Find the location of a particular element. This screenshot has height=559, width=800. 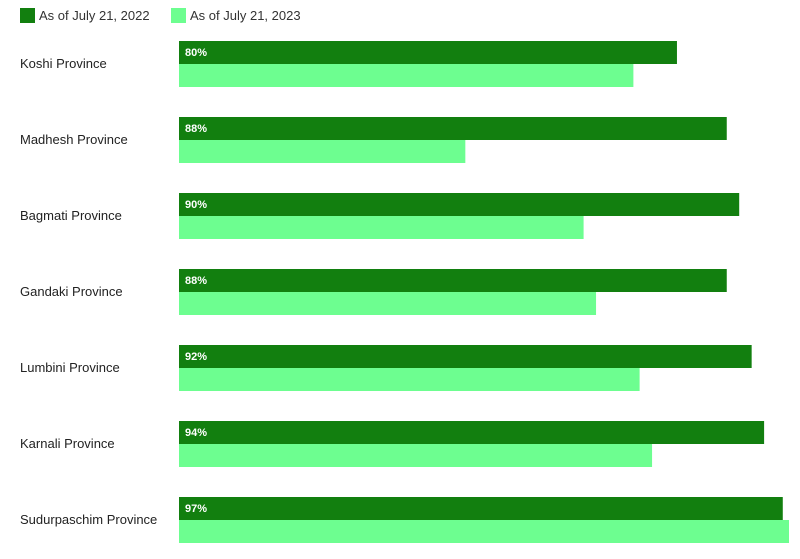

category-label: Lumbini Province is located at coordinates (70, 367).